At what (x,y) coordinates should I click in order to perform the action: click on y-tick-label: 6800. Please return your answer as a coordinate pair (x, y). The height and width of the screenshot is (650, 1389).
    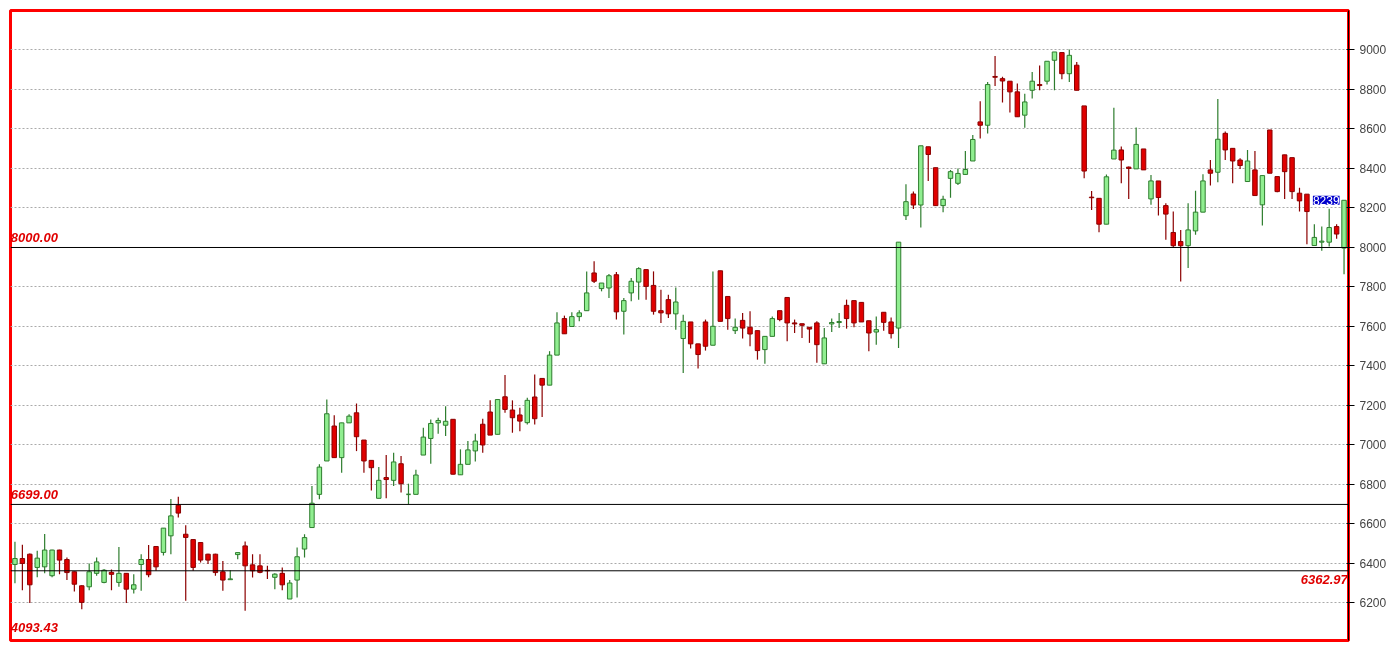
    Looking at the image, I should click on (1373, 484).